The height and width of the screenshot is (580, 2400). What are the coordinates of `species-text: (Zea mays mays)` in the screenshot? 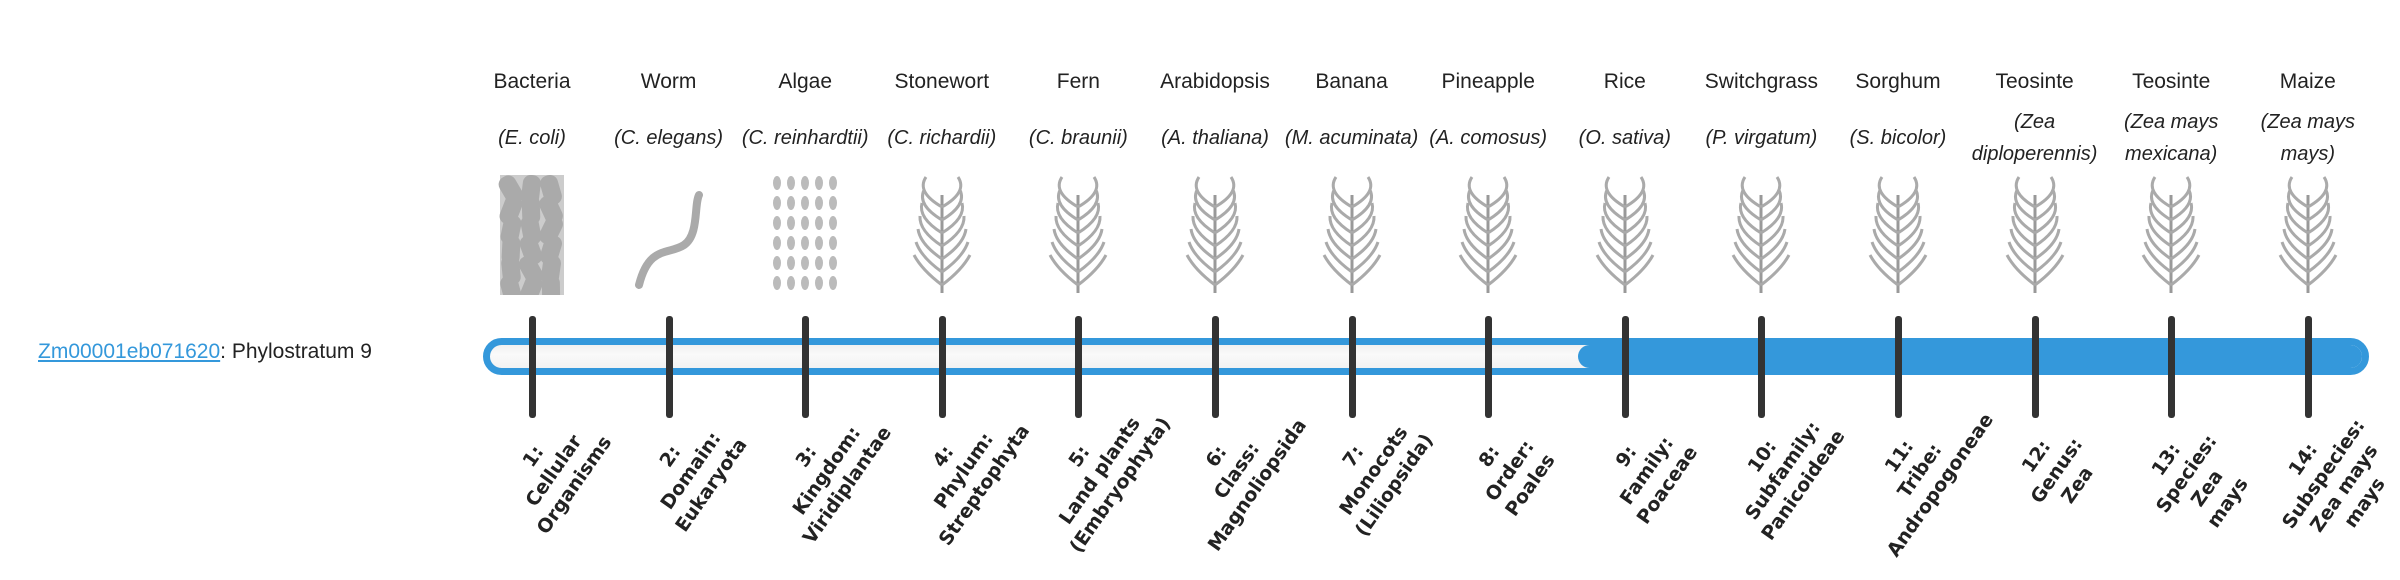 It's located at (2308, 138).